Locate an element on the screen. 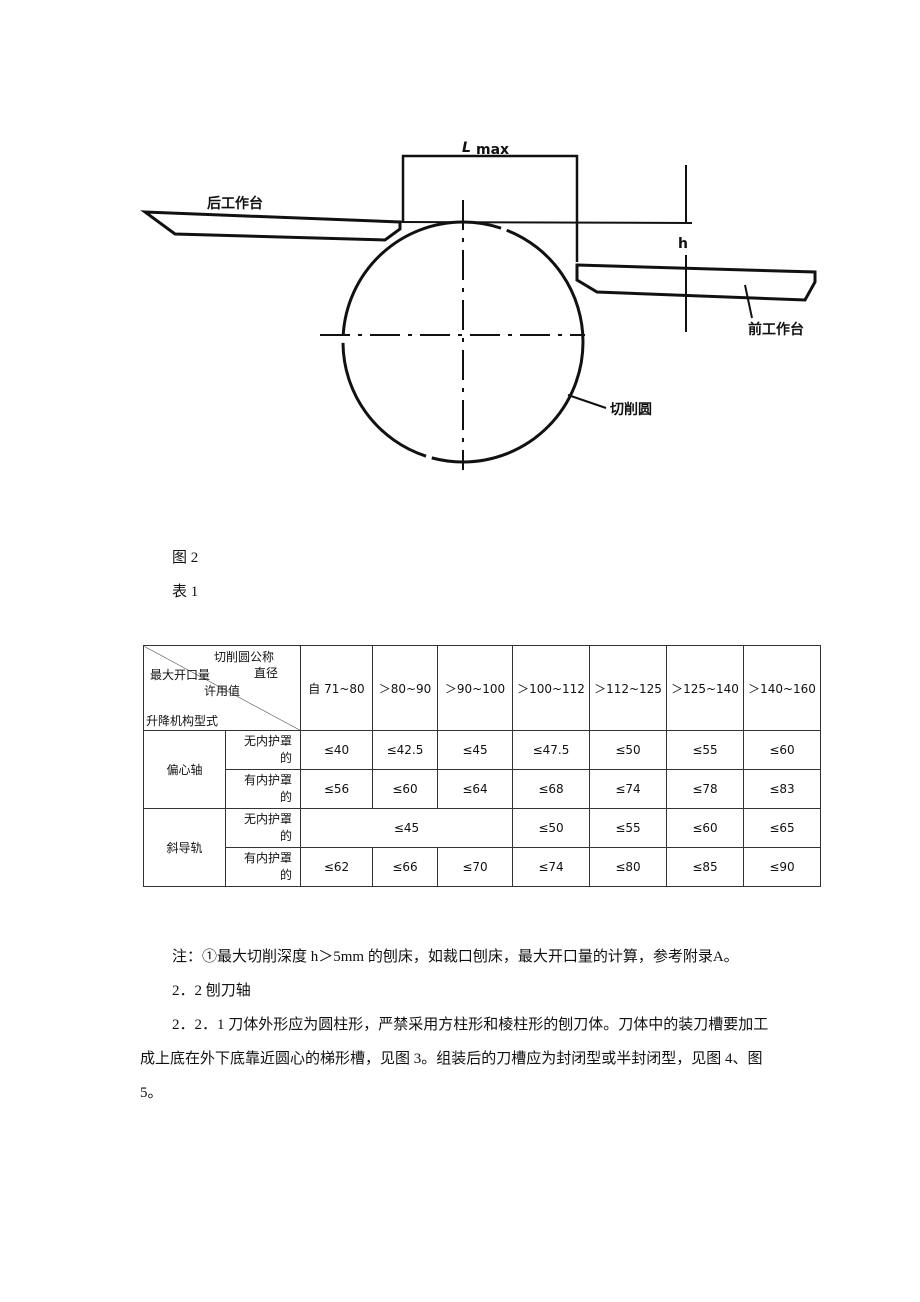 The image size is (920, 1302). rear-table is located at coordinates (271, 226).